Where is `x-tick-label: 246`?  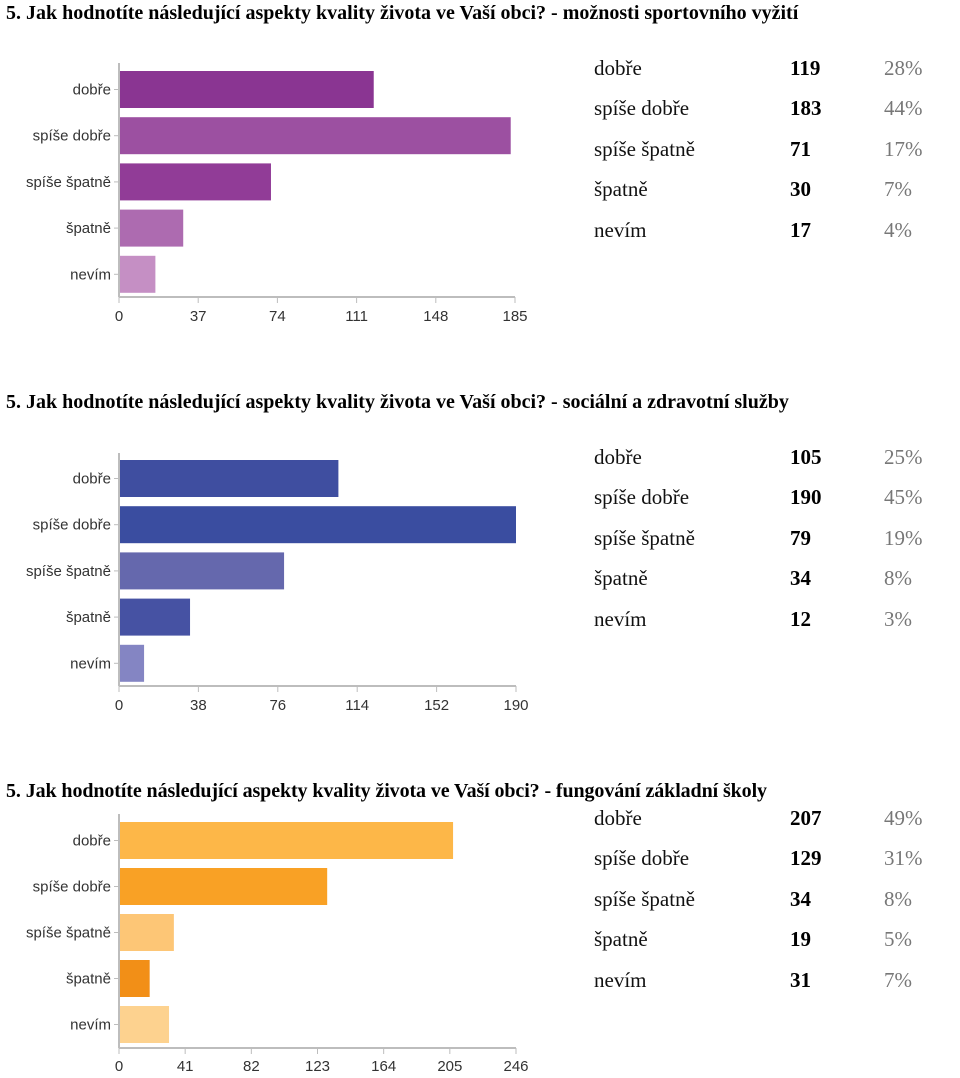
x-tick-label: 246 is located at coordinates (515, 1066).